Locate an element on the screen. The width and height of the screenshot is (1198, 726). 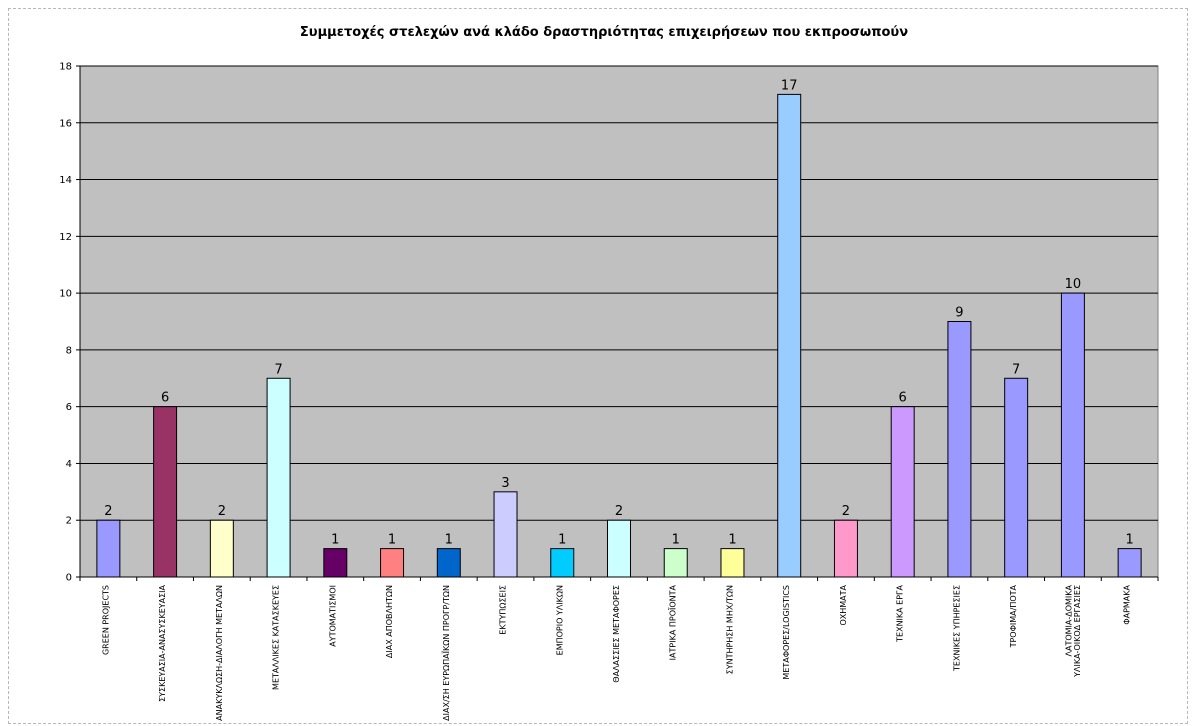
xtick-label-group: ΤΕΧΝΙΚΑ ΕΡΓΑ is located at coordinates (900, 613).